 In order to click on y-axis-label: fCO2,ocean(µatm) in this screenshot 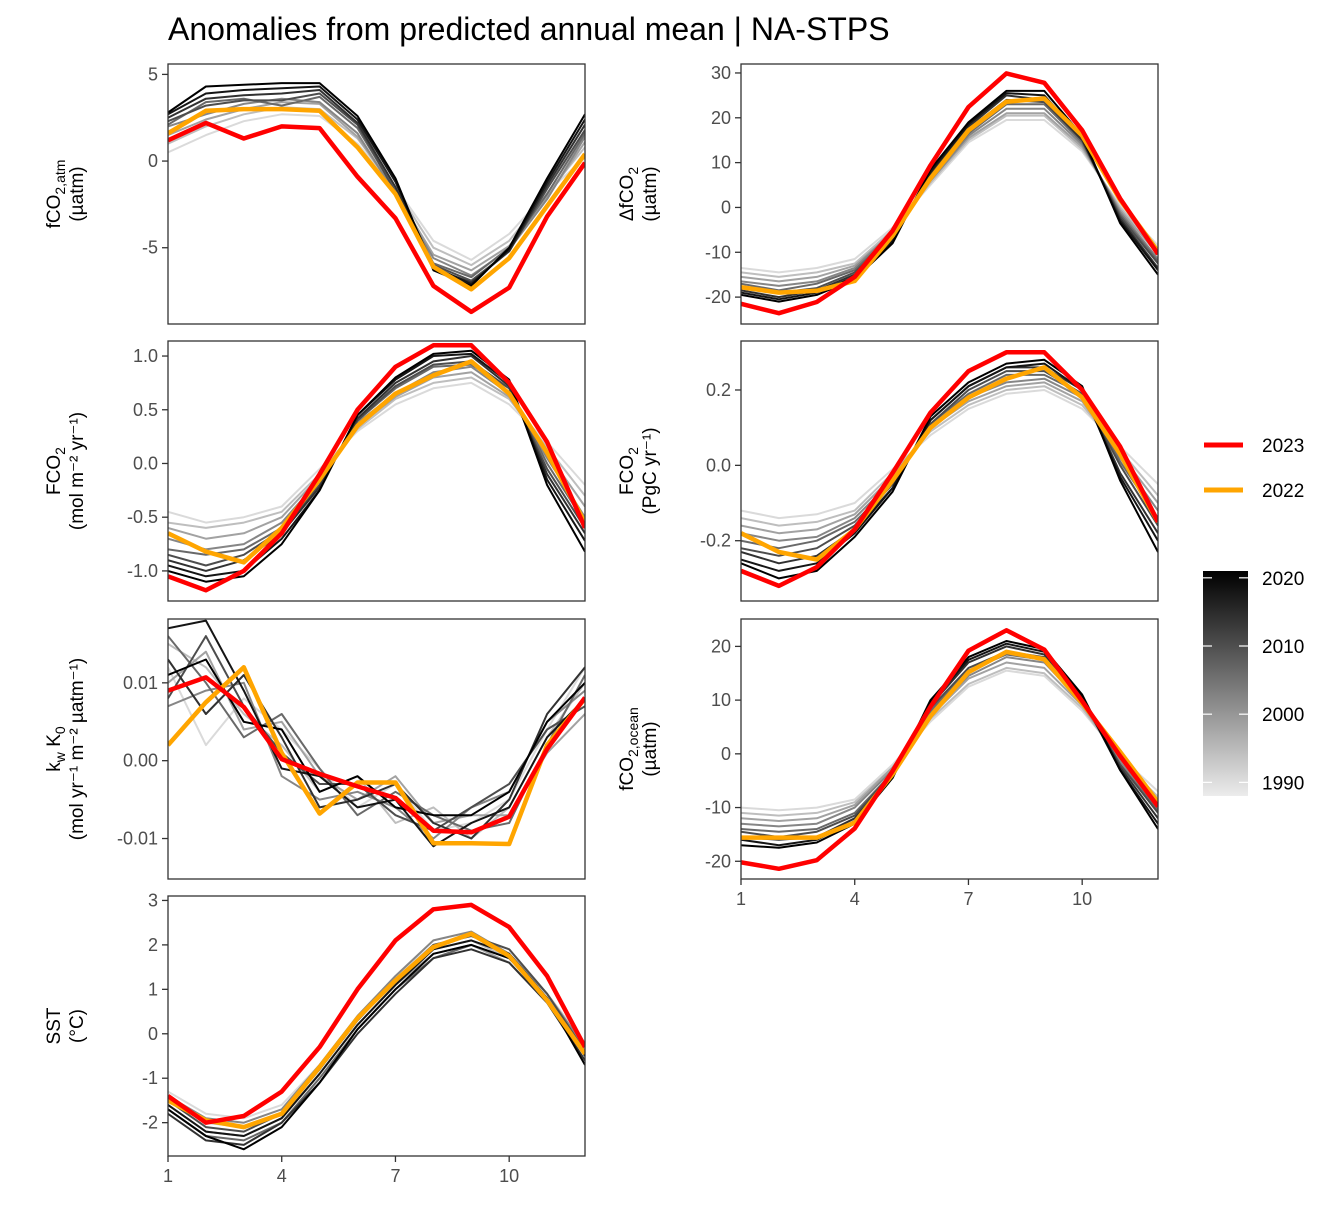, I will do `click(639, 749)`.